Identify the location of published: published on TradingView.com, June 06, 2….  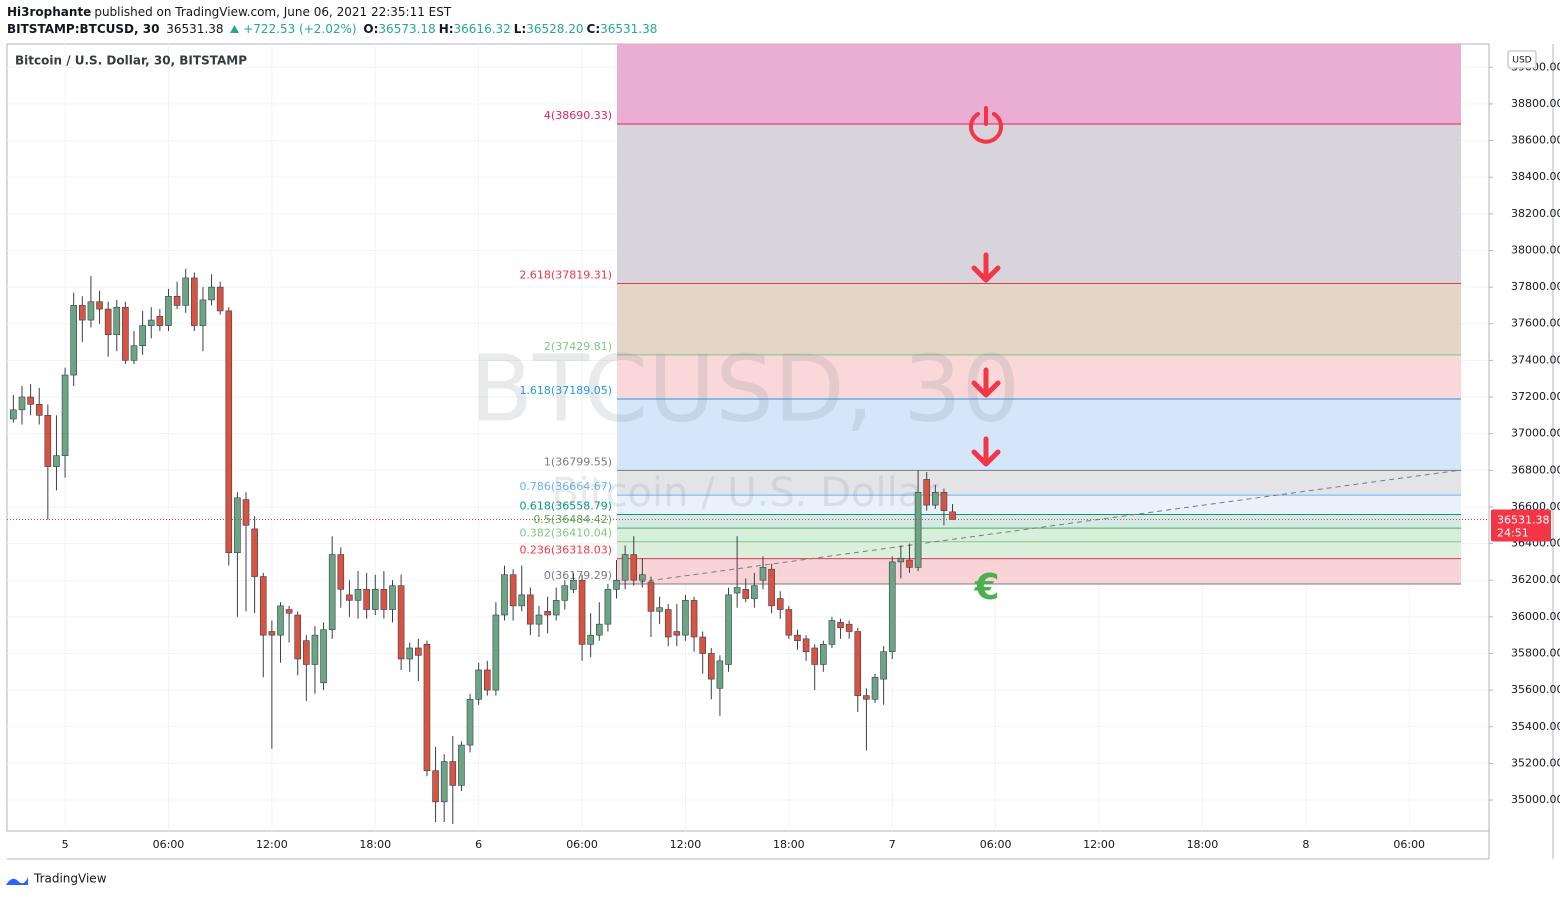
(273, 12).